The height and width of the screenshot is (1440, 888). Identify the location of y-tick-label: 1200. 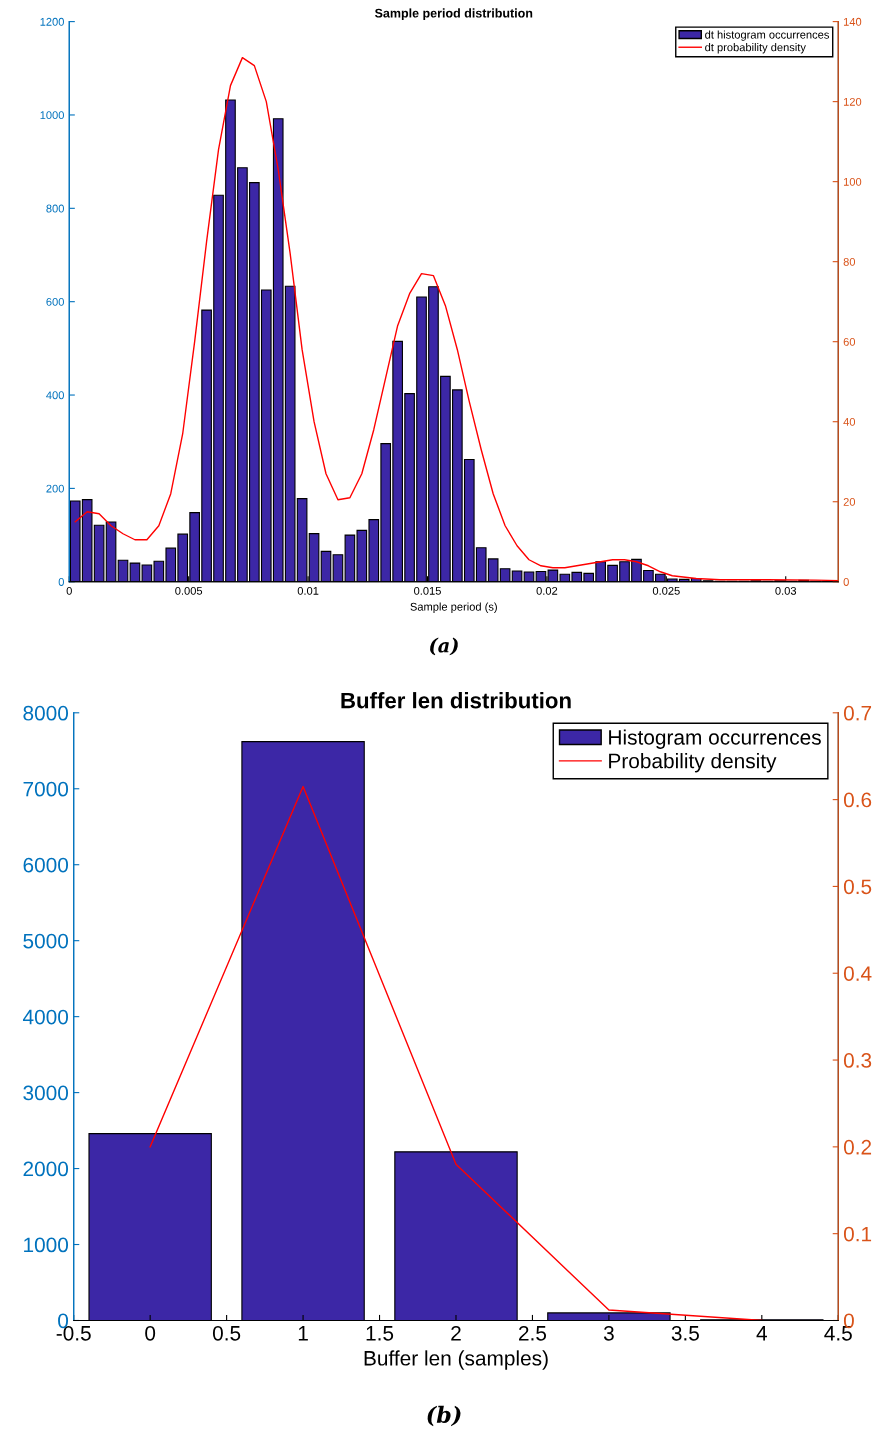
(52, 21).